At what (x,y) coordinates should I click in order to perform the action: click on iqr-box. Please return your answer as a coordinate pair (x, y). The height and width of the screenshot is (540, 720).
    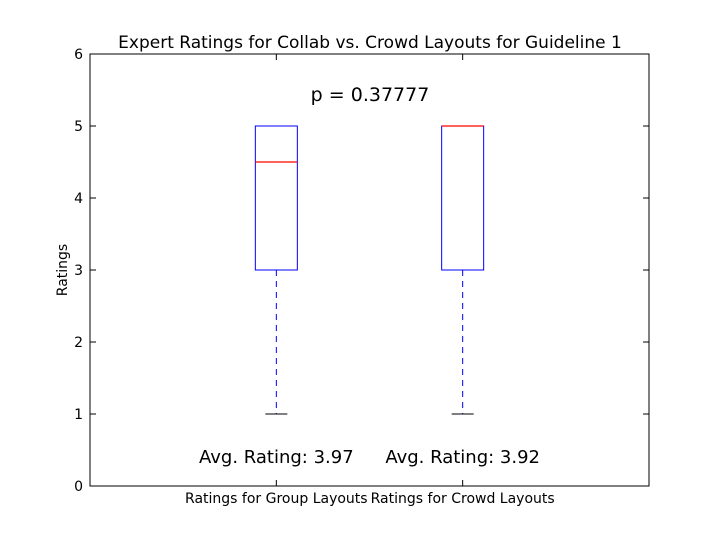
    Looking at the image, I should click on (276, 198).